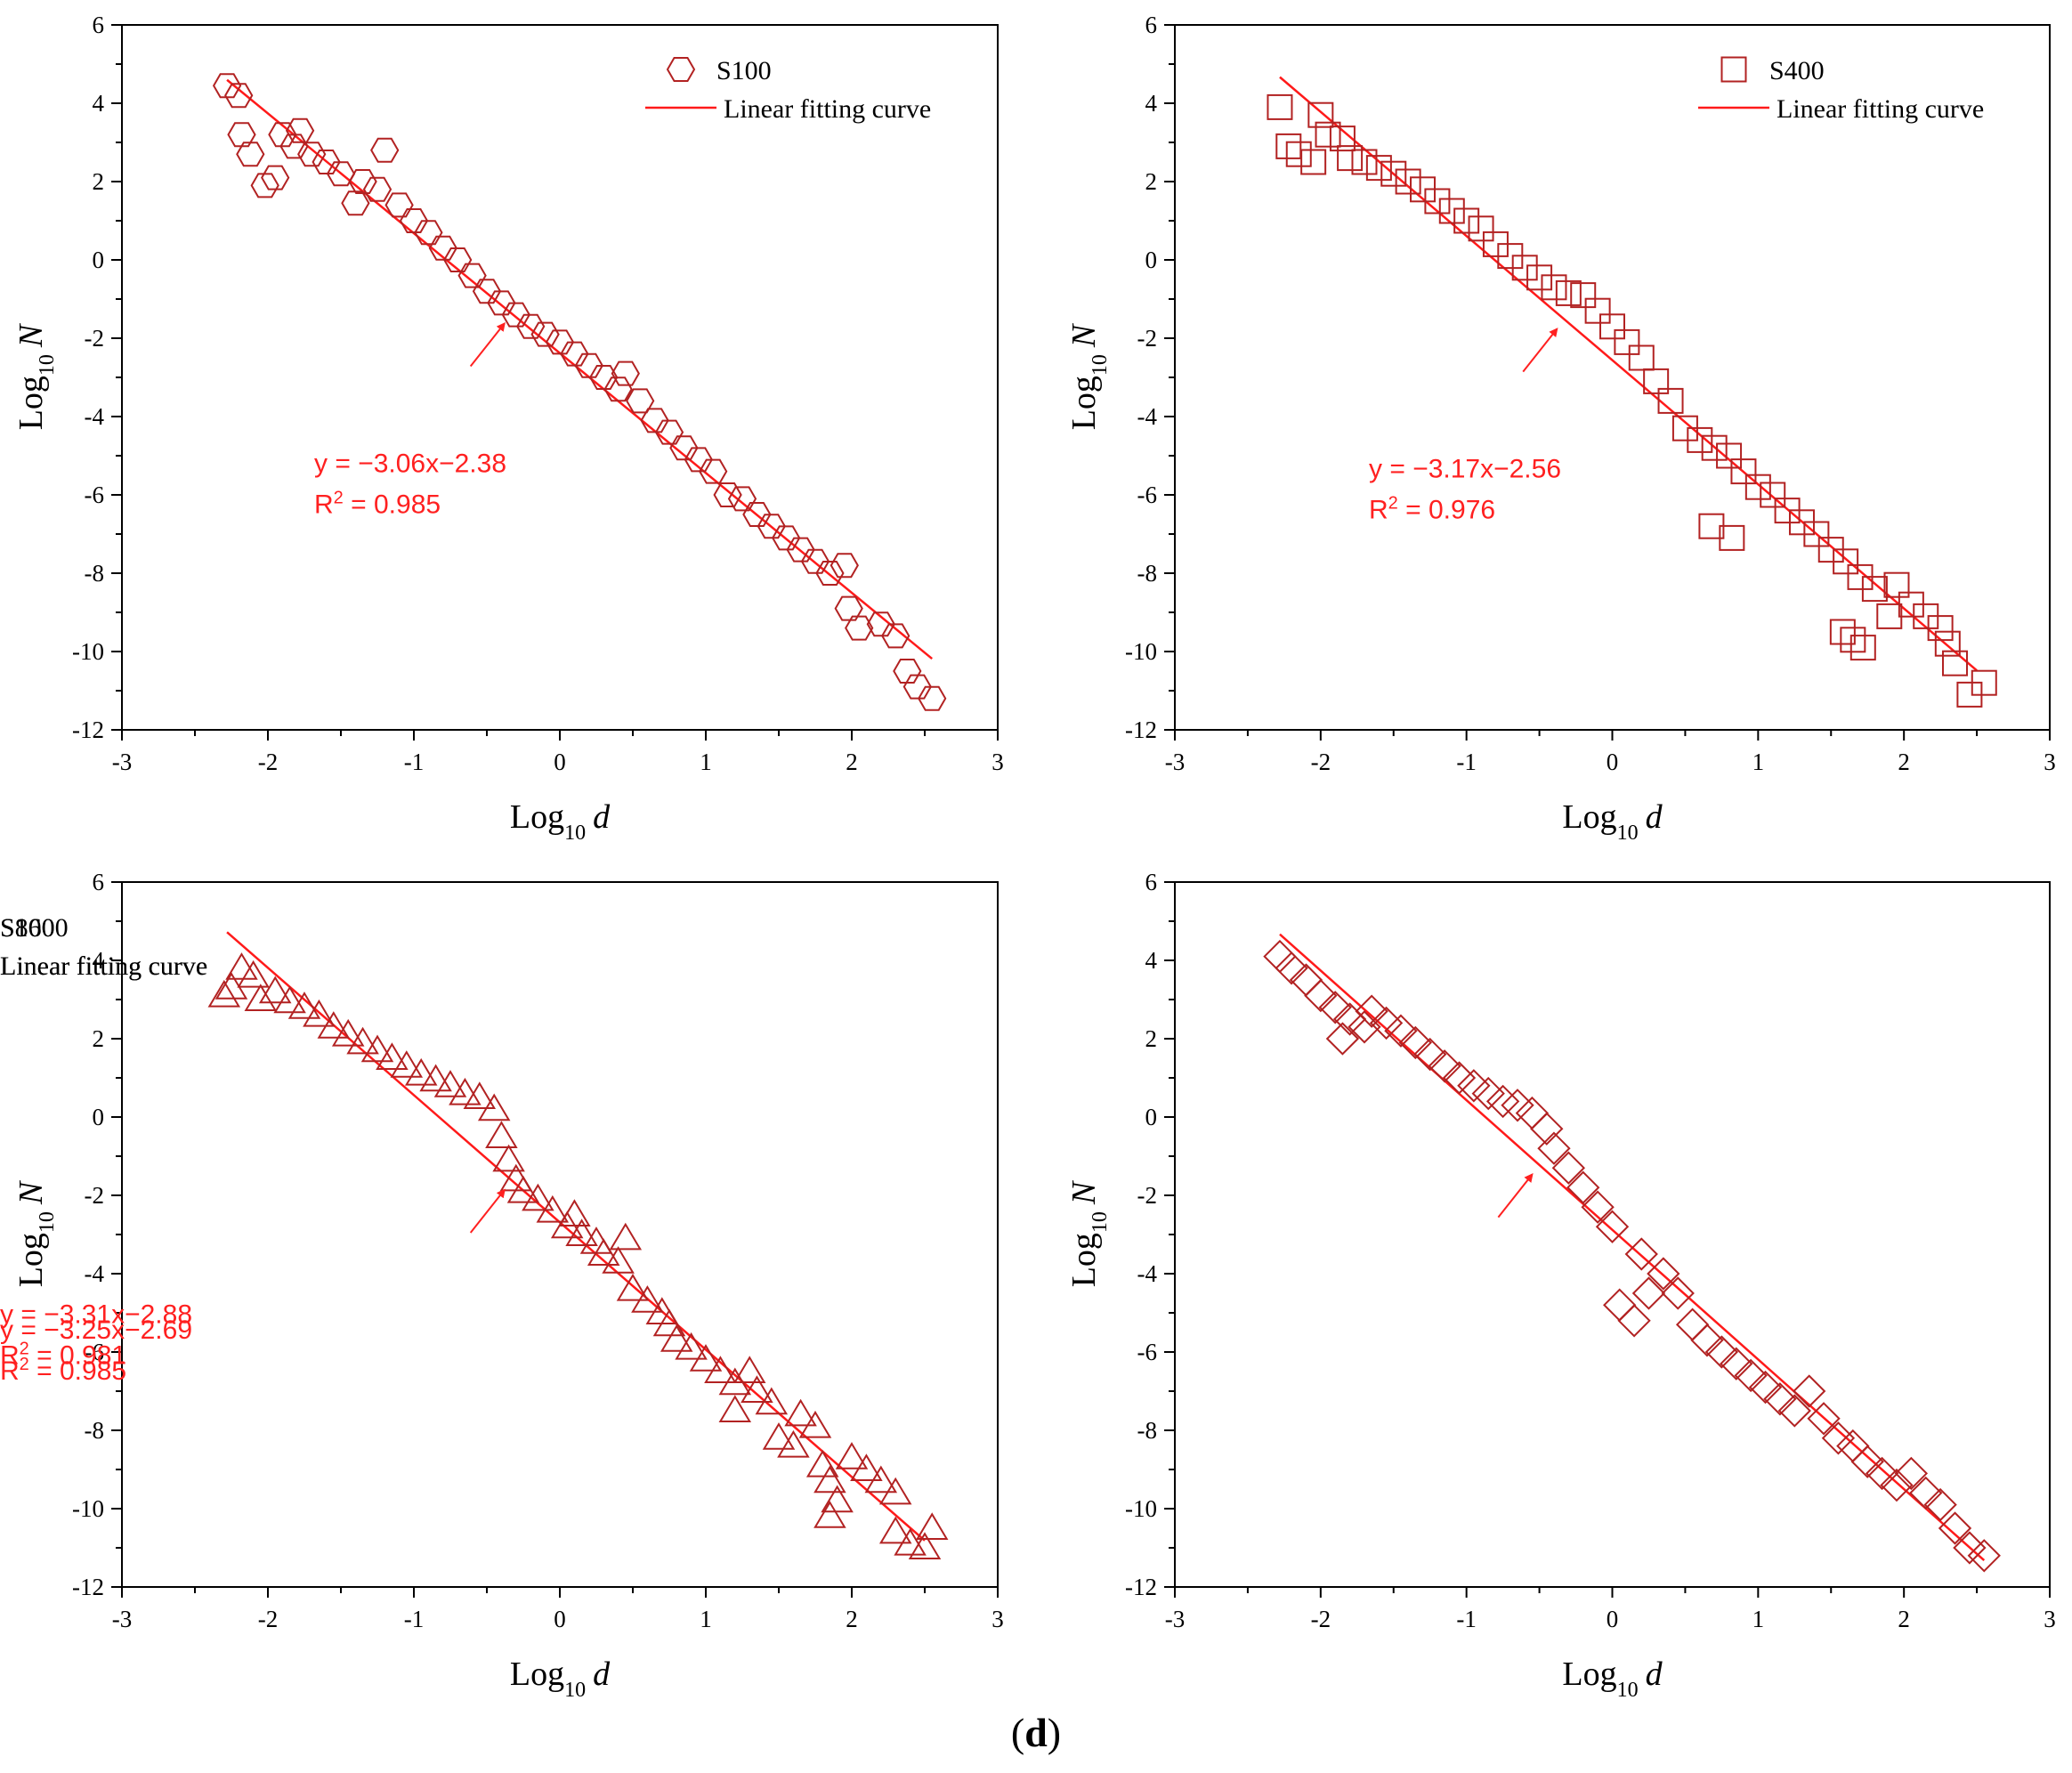 The width and height of the screenshot is (2072, 1773). I want to click on x-axis-label-sub: 10, so click(1628, 1690).